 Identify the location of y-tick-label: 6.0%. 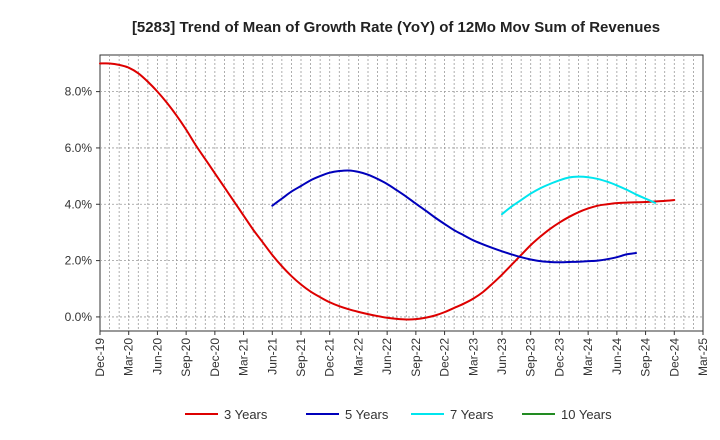
(79, 148).